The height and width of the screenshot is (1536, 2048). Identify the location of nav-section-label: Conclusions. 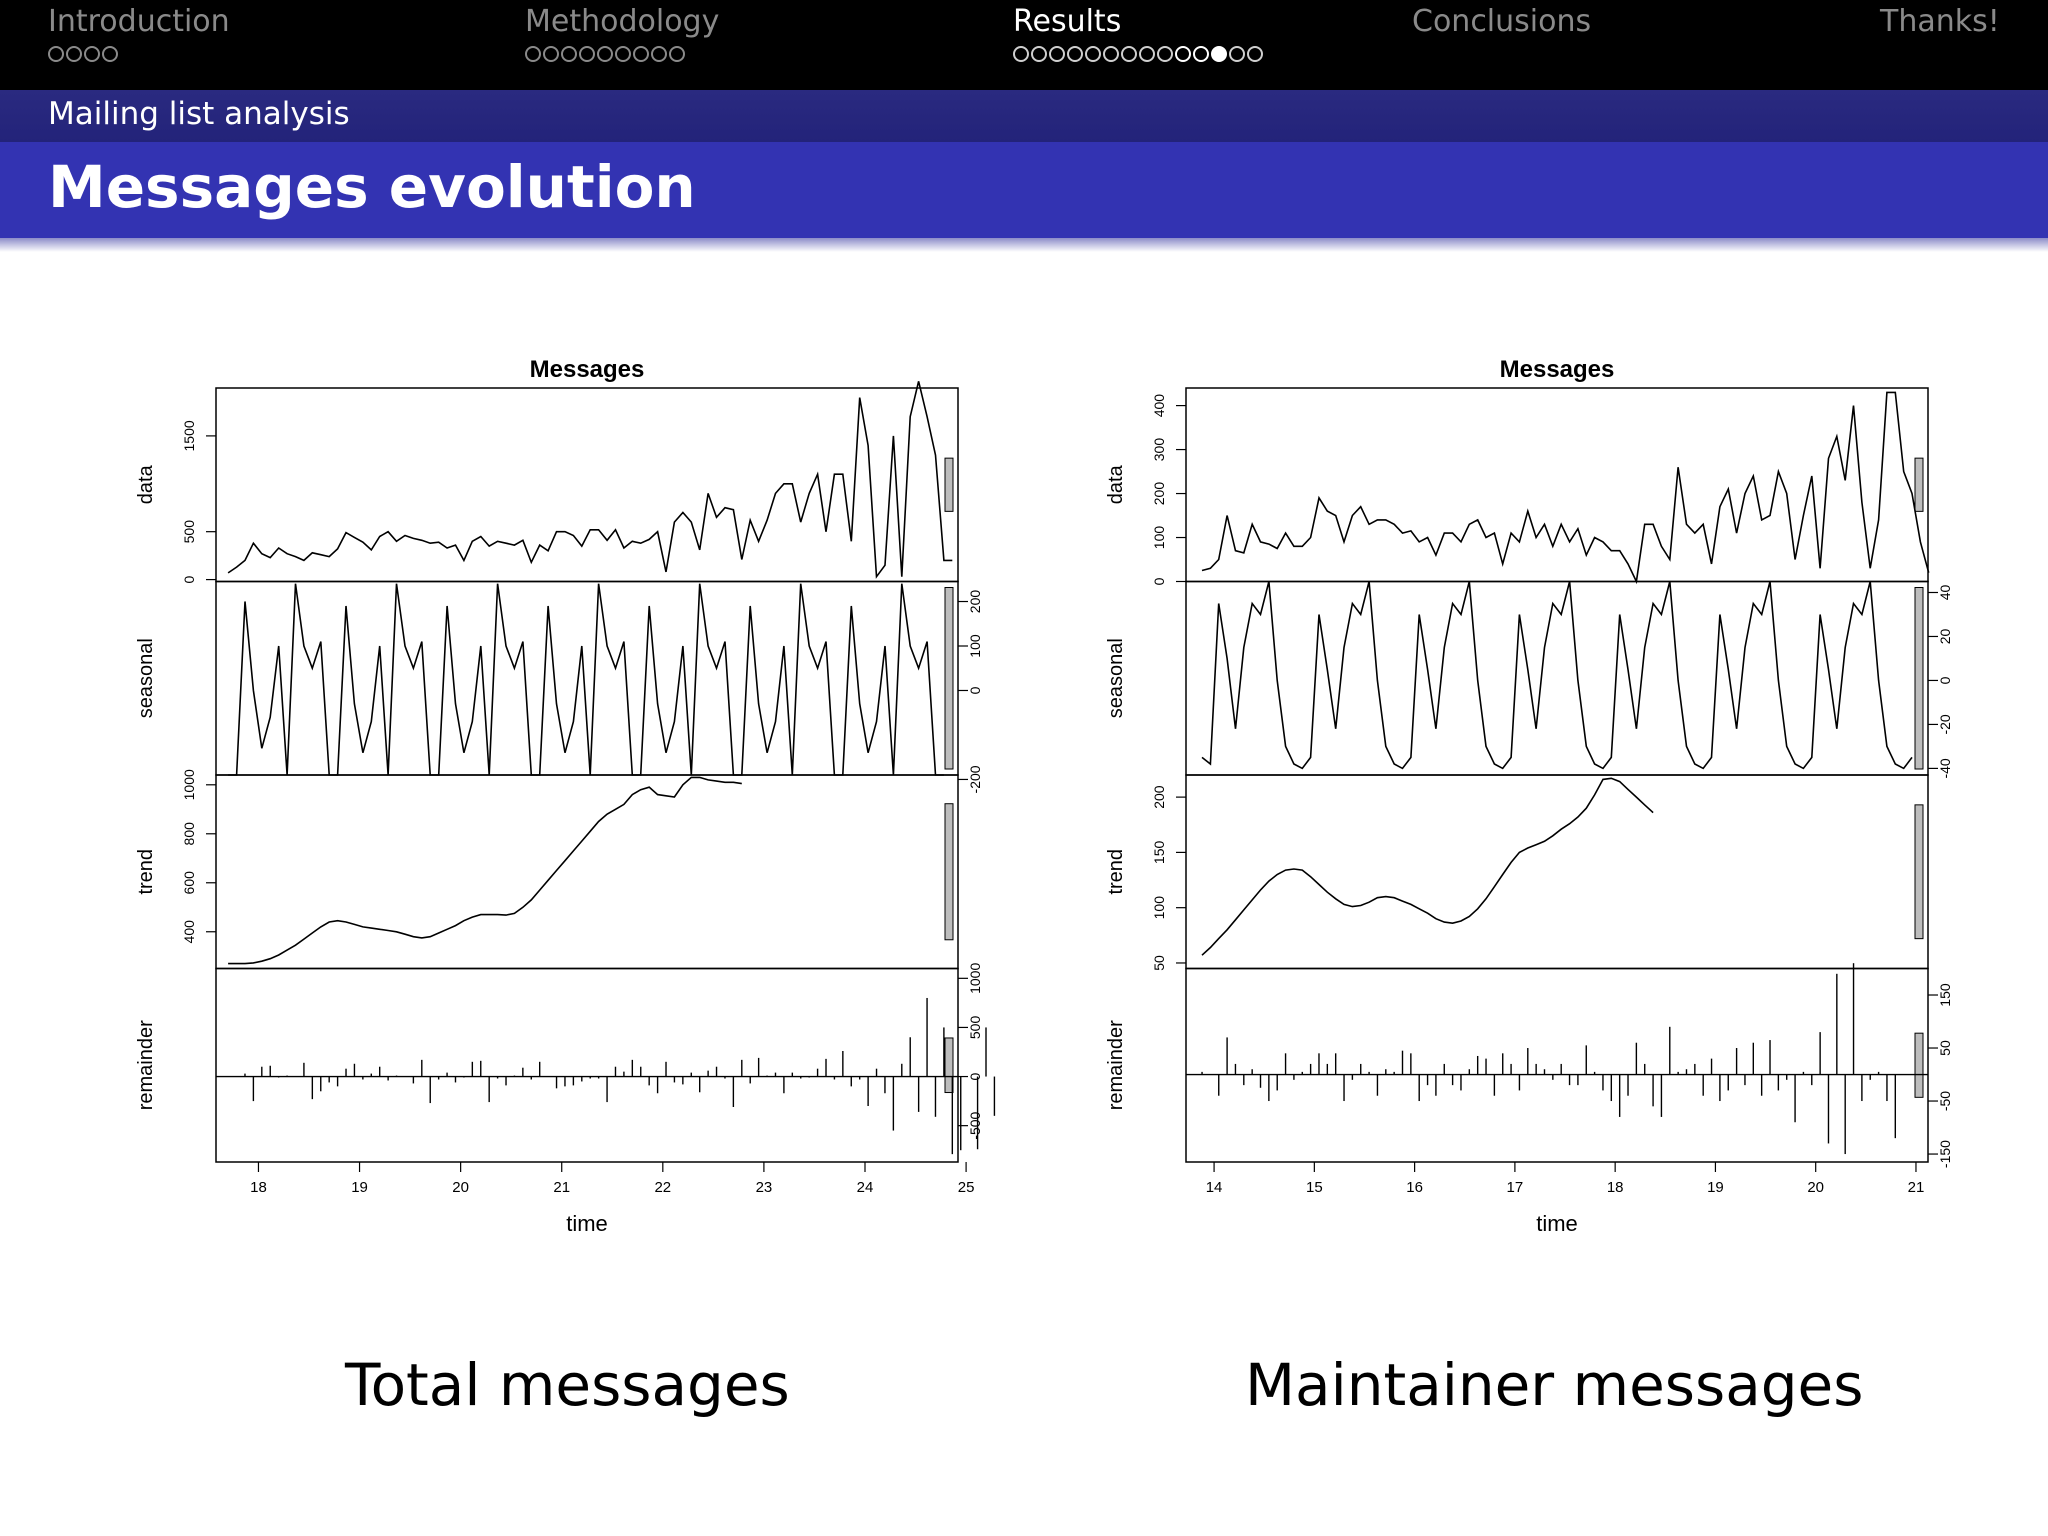
(1502, 21).